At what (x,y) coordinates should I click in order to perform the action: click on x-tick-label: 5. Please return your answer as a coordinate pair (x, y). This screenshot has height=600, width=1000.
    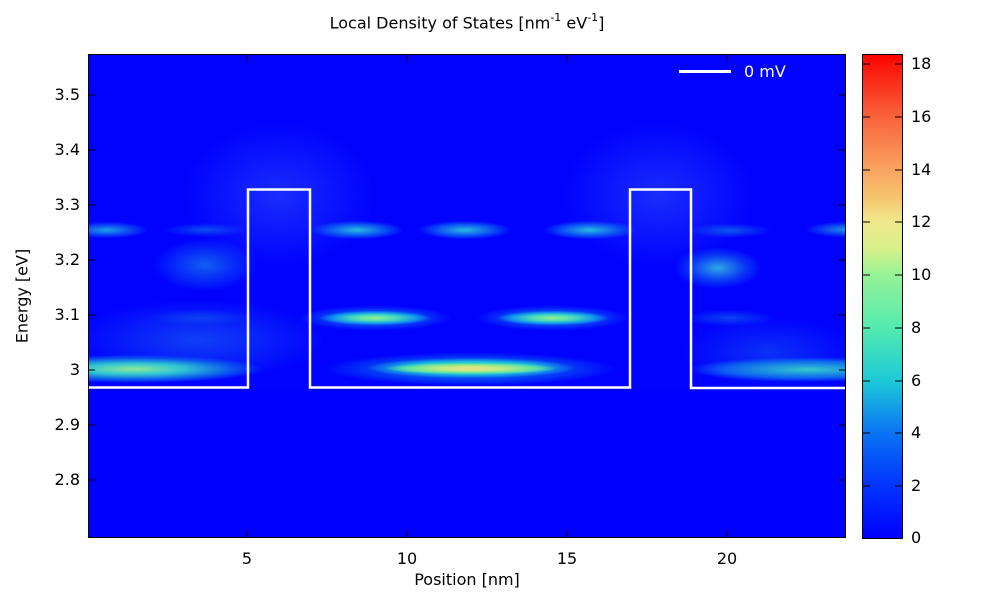
    Looking at the image, I should click on (247, 558).